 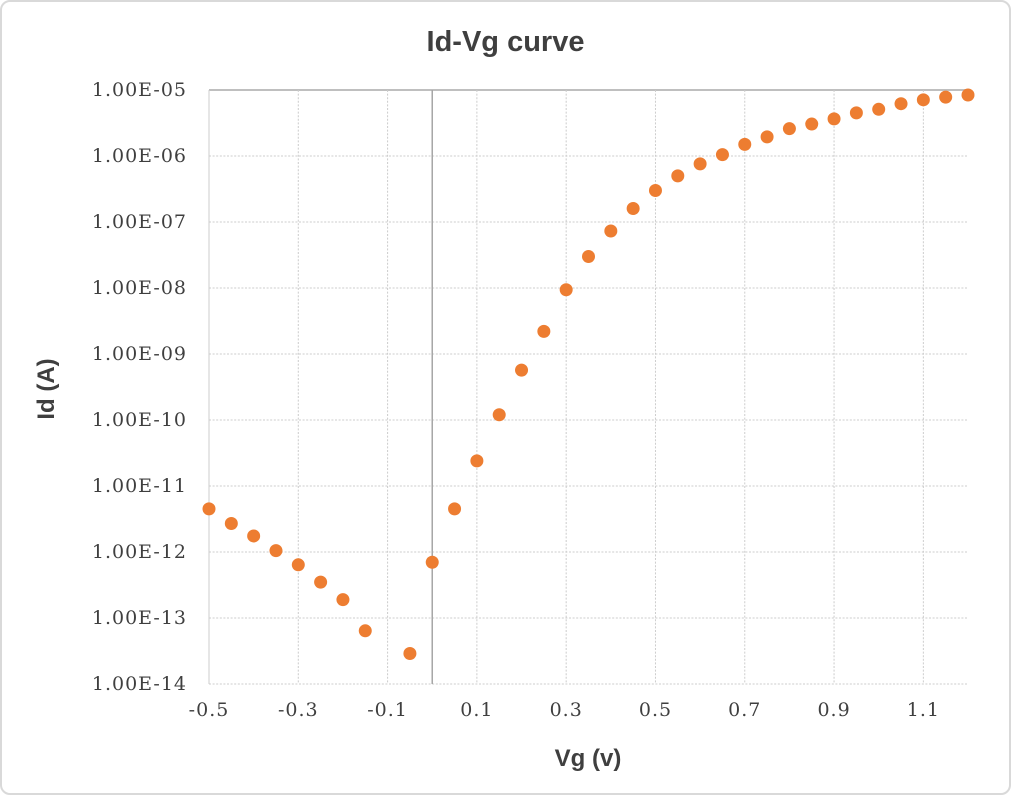 I want to click on x-tick-label: 0.5, so click(x=655, y=710).